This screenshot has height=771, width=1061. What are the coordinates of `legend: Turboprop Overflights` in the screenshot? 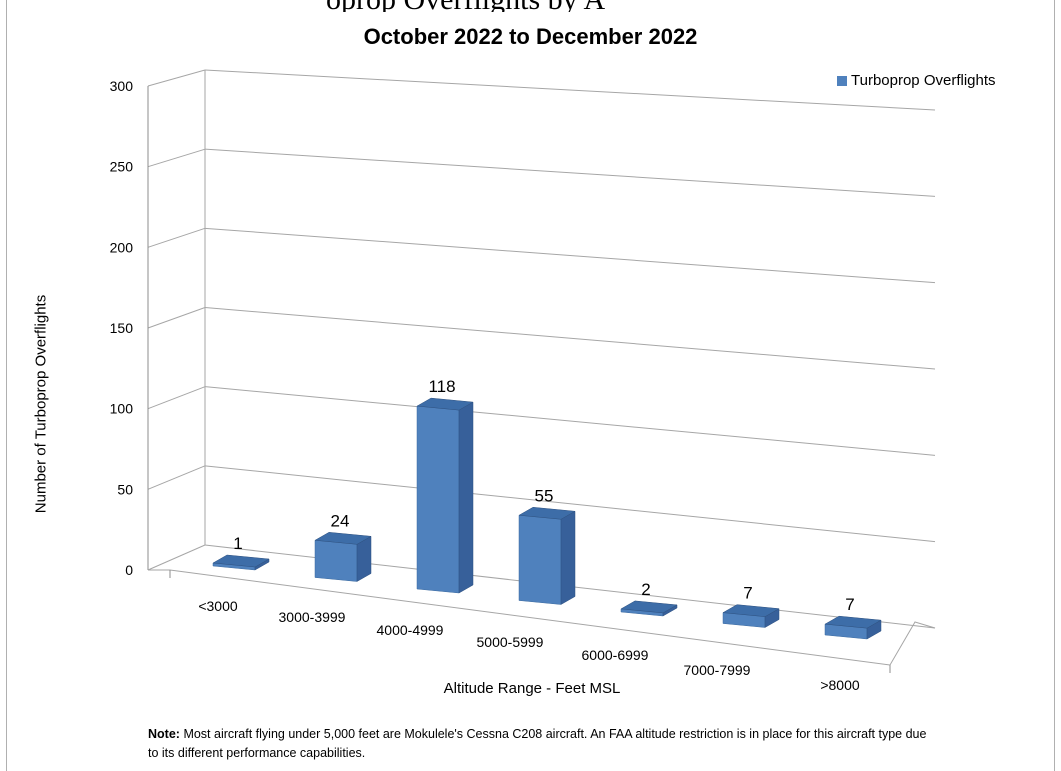 It's located at (916, 80).